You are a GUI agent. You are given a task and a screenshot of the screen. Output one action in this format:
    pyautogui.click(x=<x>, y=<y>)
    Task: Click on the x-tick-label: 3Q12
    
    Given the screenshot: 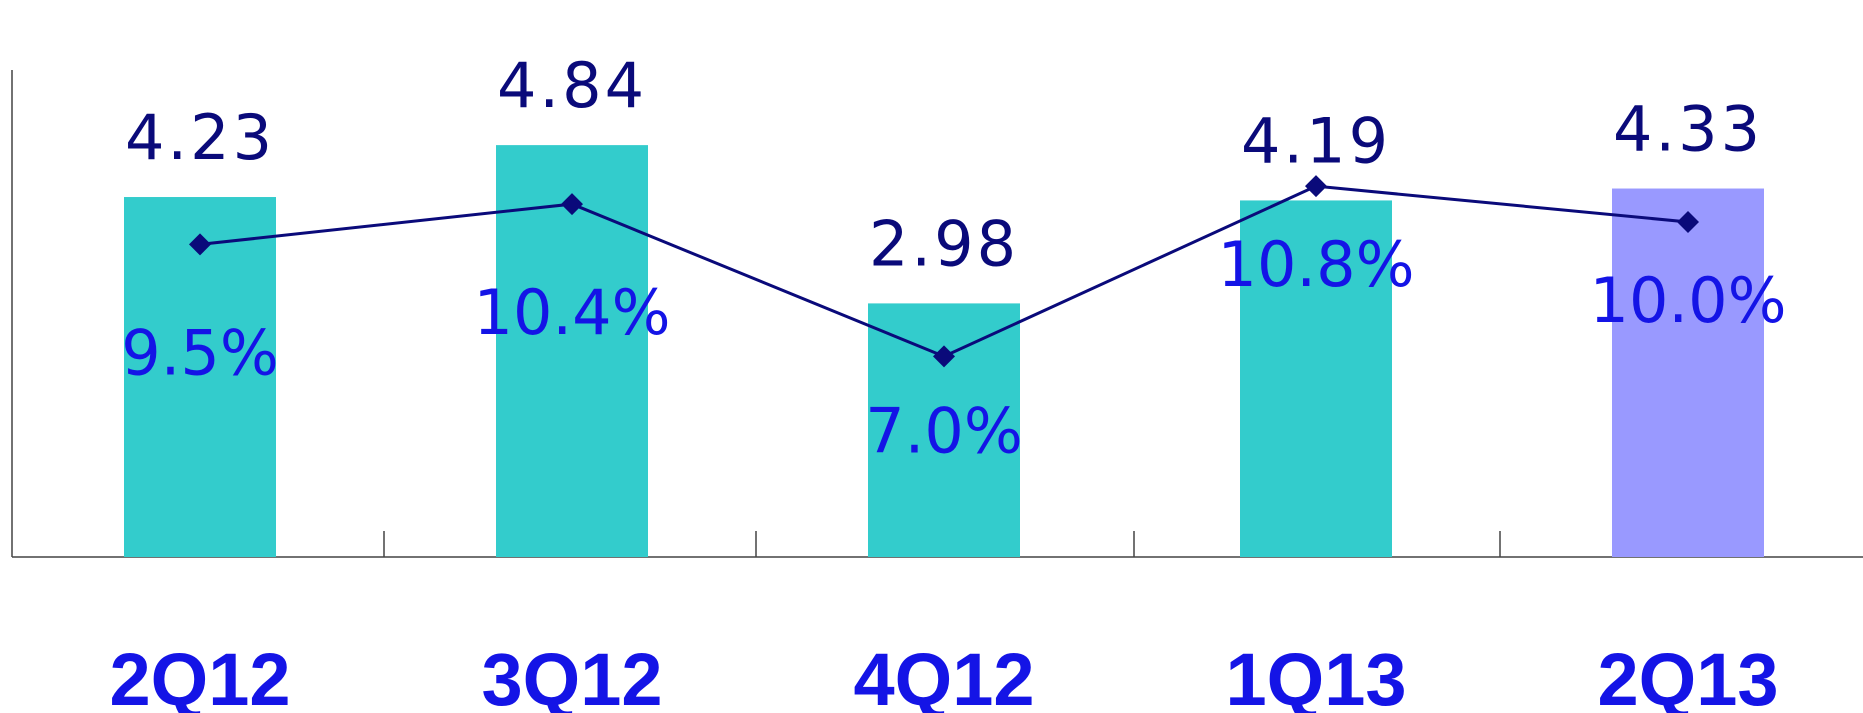 What is the action you would take?
    pyautogui.click(x=571, y=675)
    